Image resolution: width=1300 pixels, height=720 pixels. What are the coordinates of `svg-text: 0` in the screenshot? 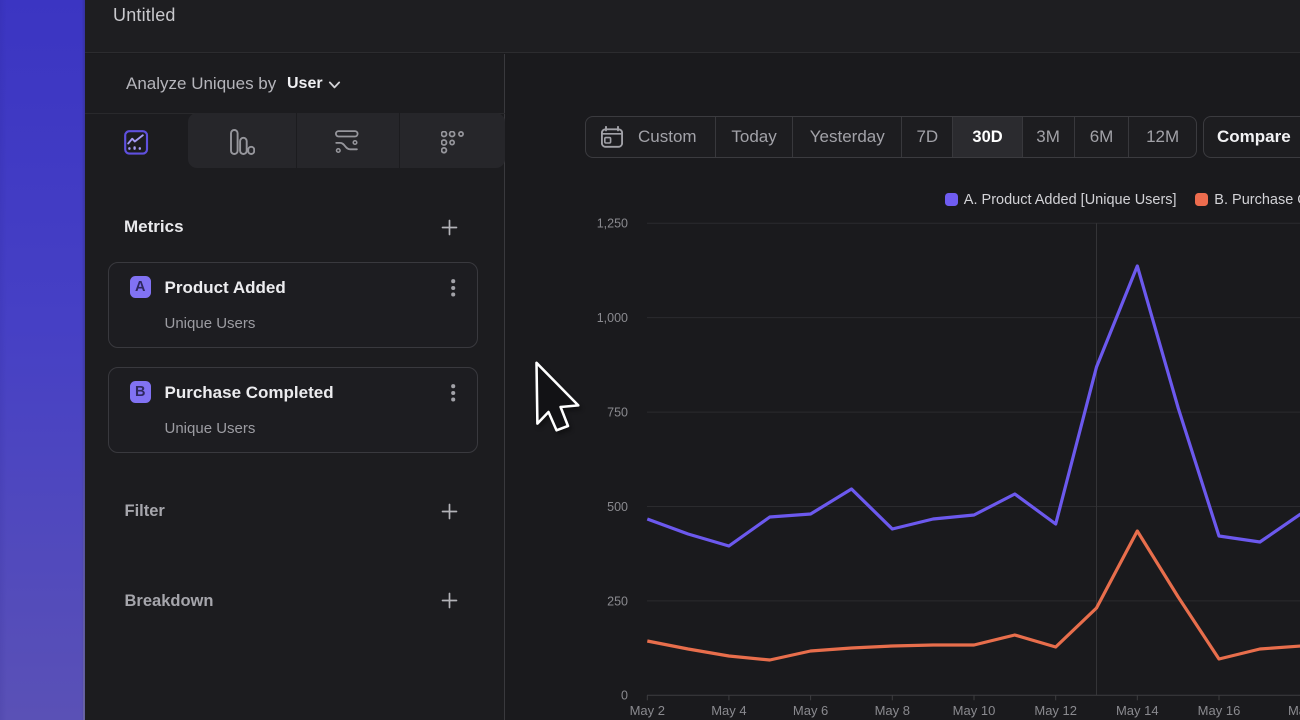 It's located at (624, 696).